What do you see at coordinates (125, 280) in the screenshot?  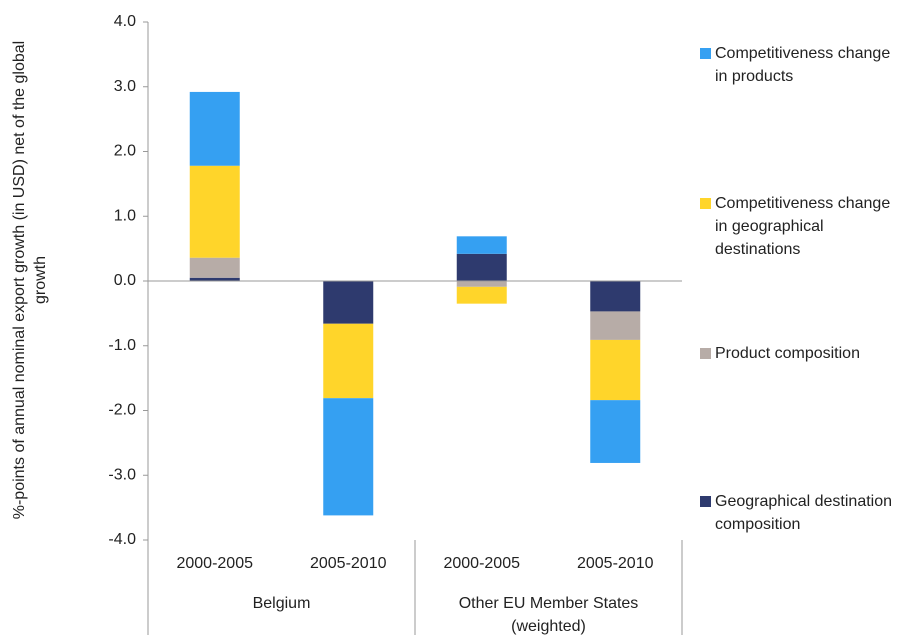 I see `y-tick-label: 0.0` at bounding box center [125, 280].